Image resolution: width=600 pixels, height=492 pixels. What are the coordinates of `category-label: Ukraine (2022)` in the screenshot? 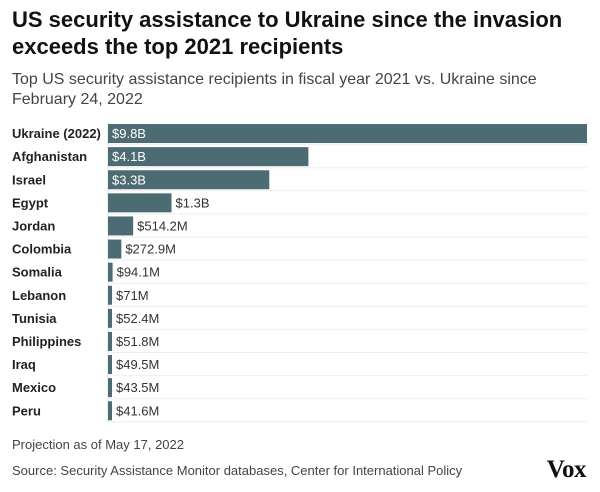 It's located at (56, 133).